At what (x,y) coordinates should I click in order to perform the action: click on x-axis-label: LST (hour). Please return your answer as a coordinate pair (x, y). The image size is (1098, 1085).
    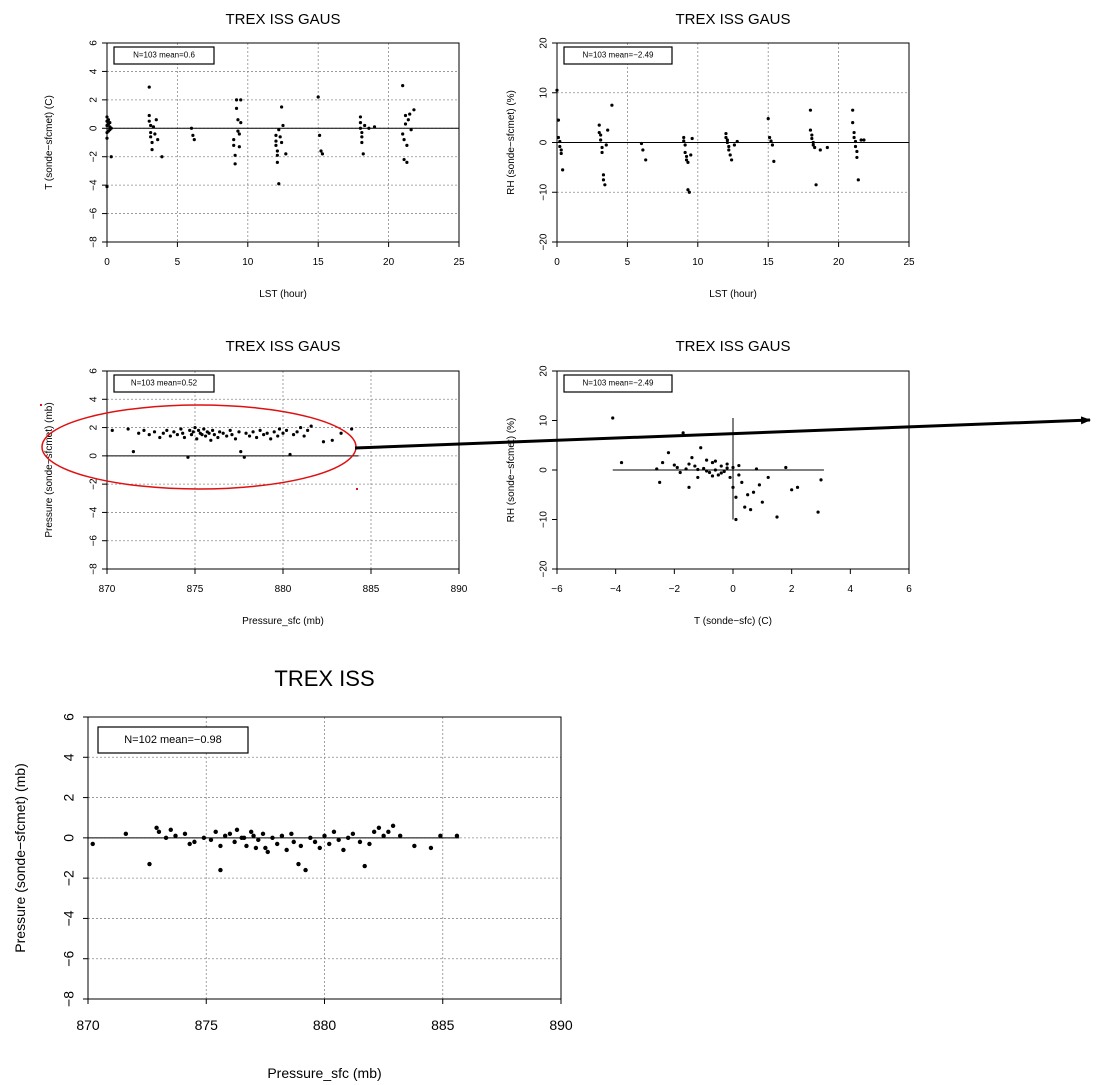
    Looking at the image, I should click on (283, 294).